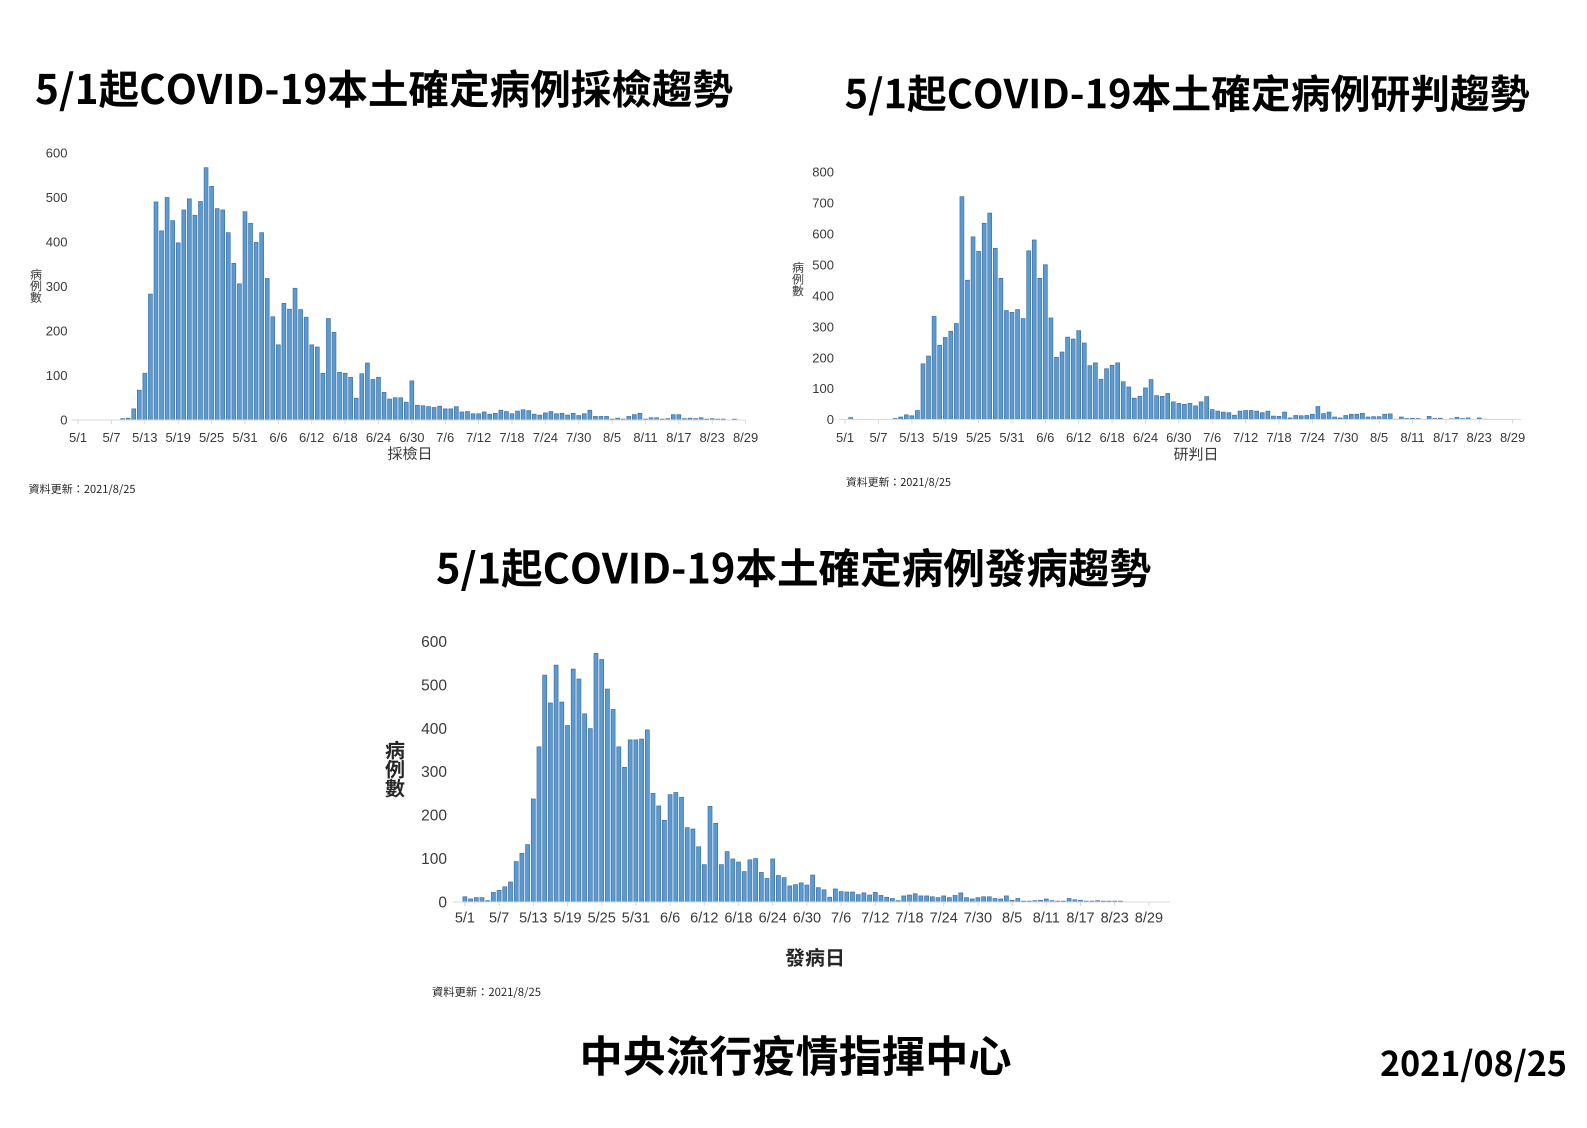 The width and height of the screenshot is (1587, 1128). I want to click on svg-text: 800, so click(823, 172).